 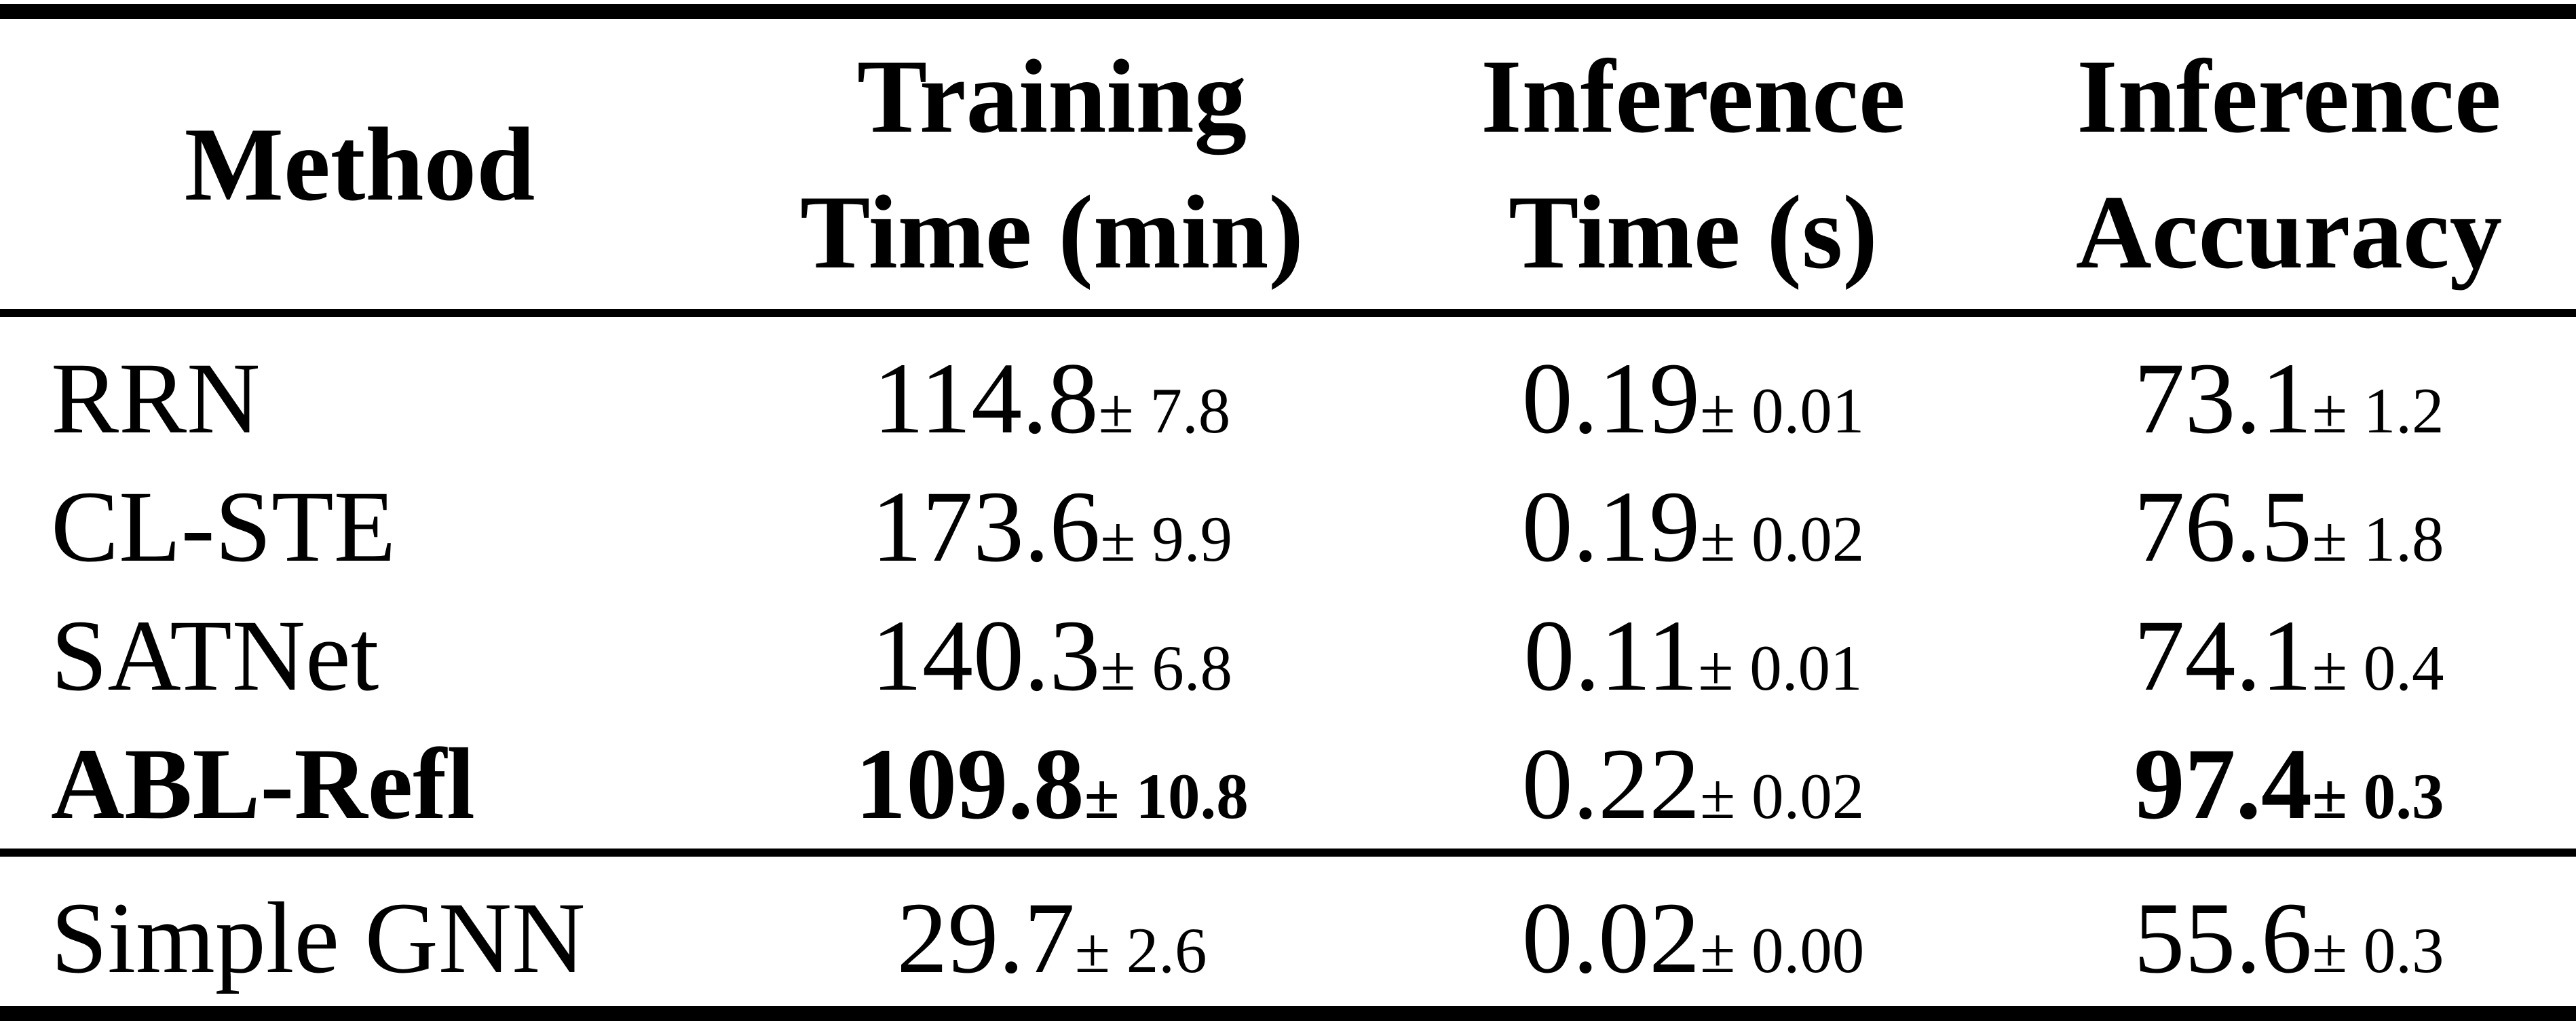 What do you see at coordinates (1288, 1023) in the screenshot?
I see `bottom-margin` at bounding box center [1288, 1023].